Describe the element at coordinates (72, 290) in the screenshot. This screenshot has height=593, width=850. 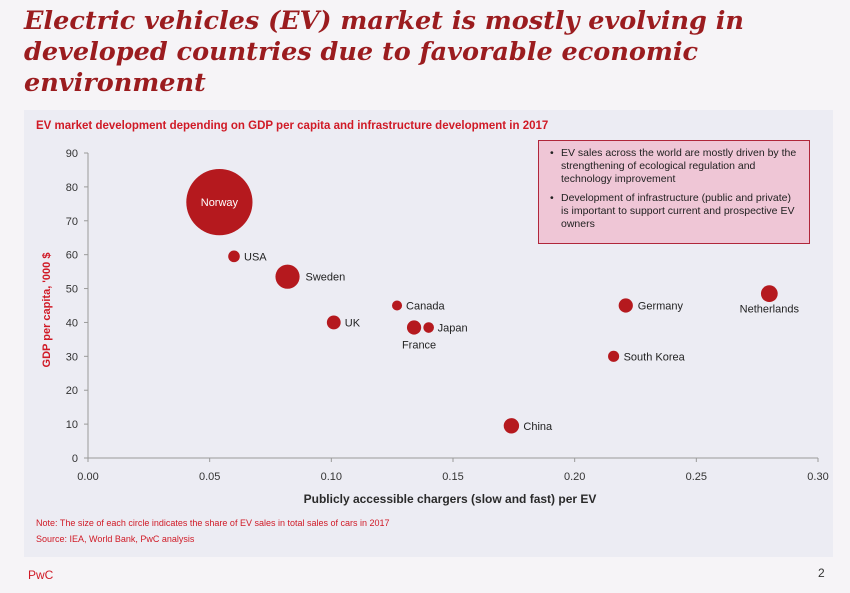
I see `y-tick-label: 50` at that location.